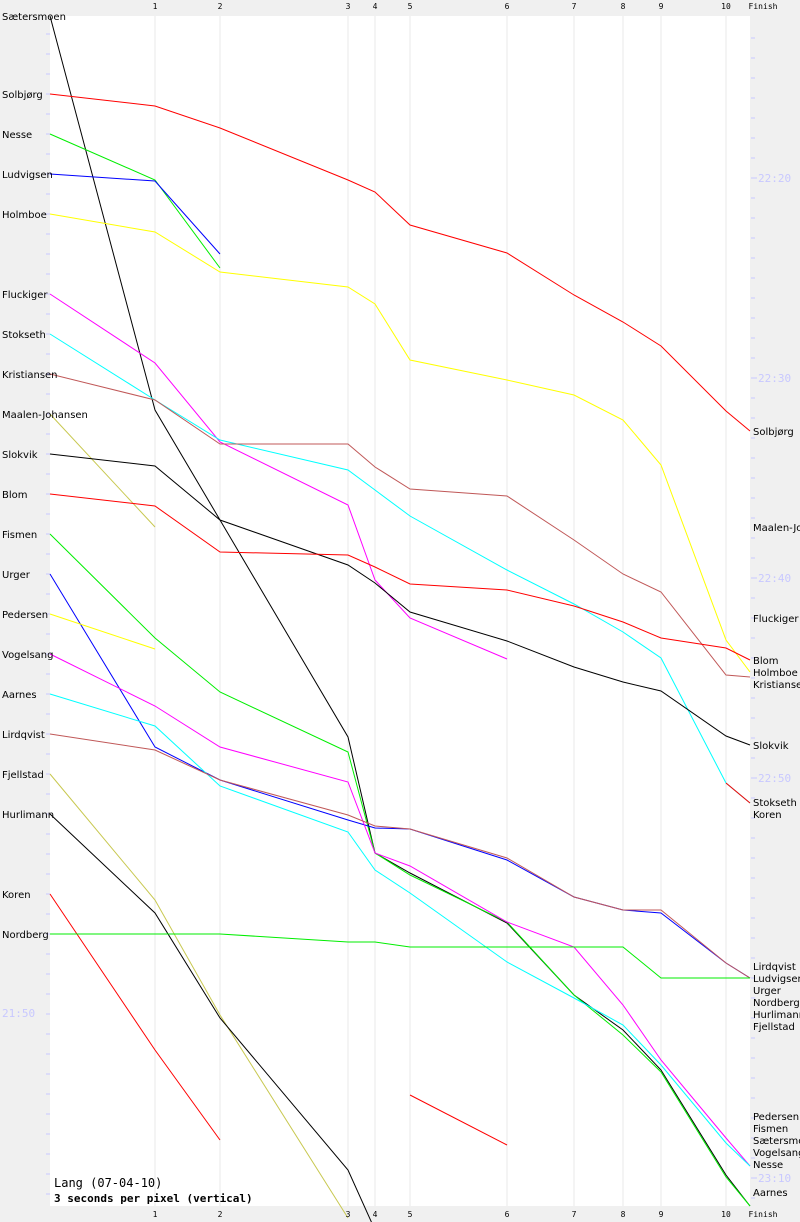 The width and height of the screenshot is (800, 1222). Describe the element at coordinates (25, 295) in the screenshot. I see `start-label: Fluckiger` at that location.